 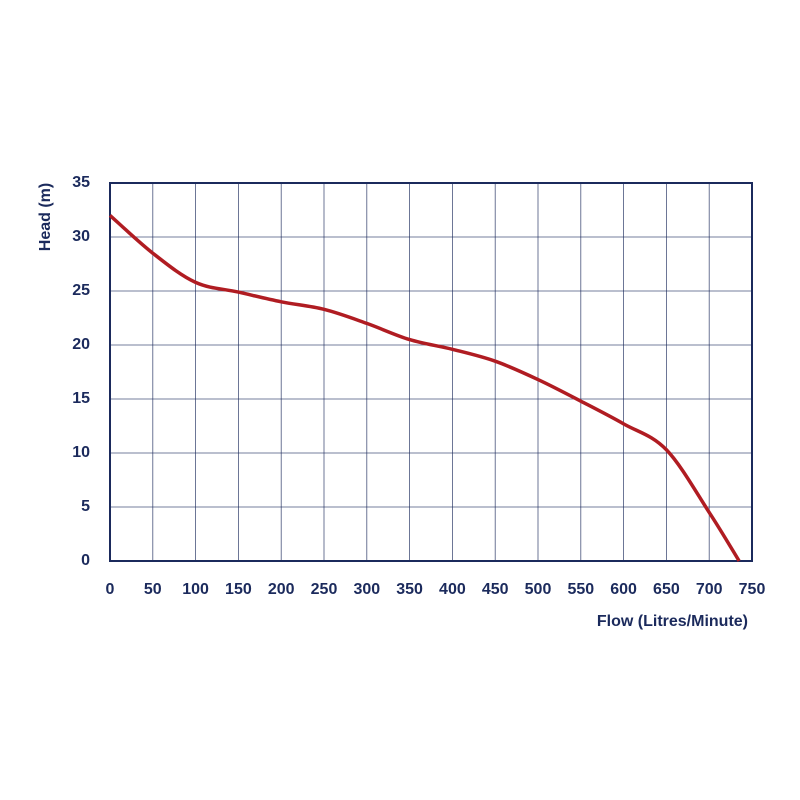 What do you see at coordinates (366, 589) in the screenshot?
I see `x-tick-label: 300` at bounding box center [366, 589].